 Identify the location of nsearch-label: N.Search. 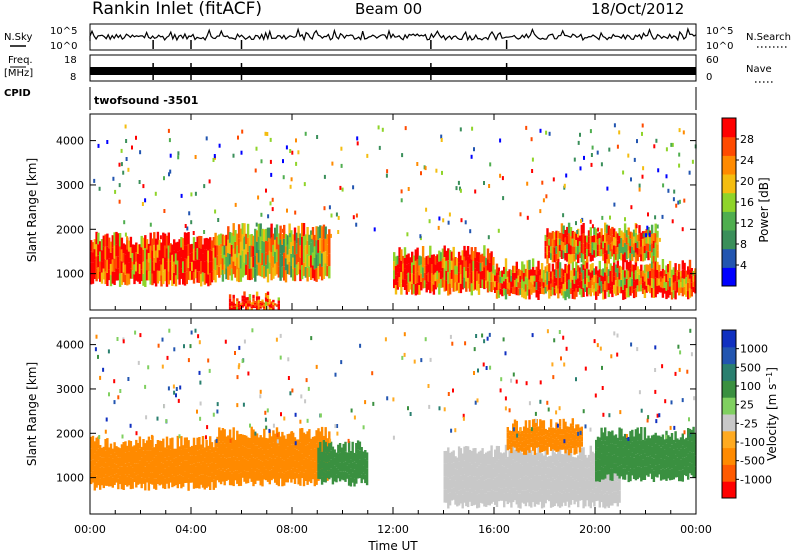
(768, 37).